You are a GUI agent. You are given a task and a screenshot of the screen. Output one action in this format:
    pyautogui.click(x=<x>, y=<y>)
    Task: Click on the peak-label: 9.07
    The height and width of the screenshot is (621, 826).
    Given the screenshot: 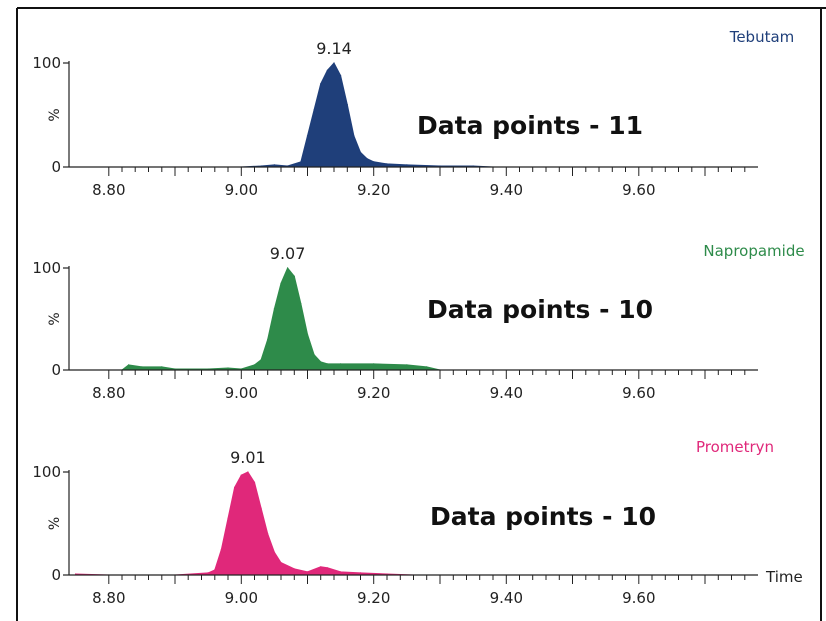 What is the action you would take?
    pyautogui.click(x=288, y=253)
    